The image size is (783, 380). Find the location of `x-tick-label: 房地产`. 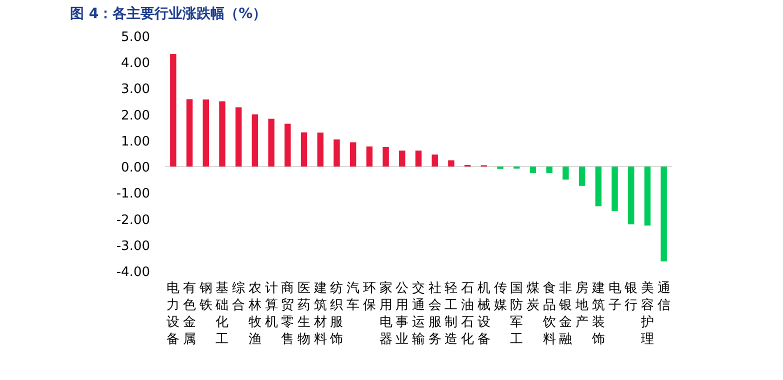

x-tick-label: 房地产 is located at coordinates (581, 304).